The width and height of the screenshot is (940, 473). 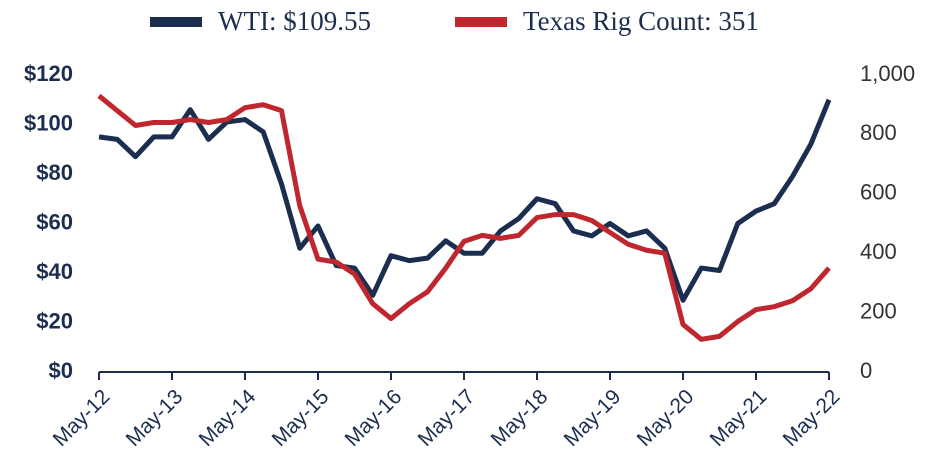 What do you see at coordinates (666, 418) in the screenshot?
I see `x-tick-label: May-20` at bounding box center [666, 418].